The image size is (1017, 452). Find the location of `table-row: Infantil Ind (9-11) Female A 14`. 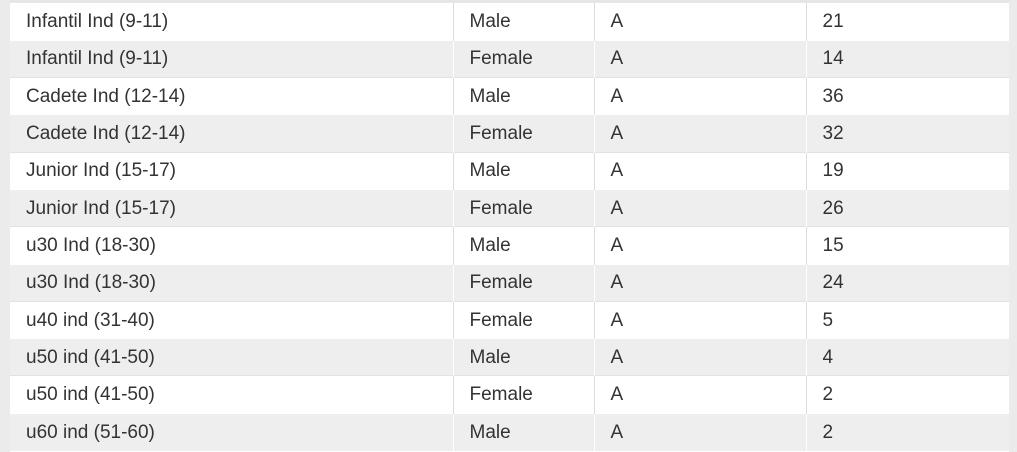

table-row: Infantil Ind (9-11) Female A 14 is located at coordinates (509, 58).